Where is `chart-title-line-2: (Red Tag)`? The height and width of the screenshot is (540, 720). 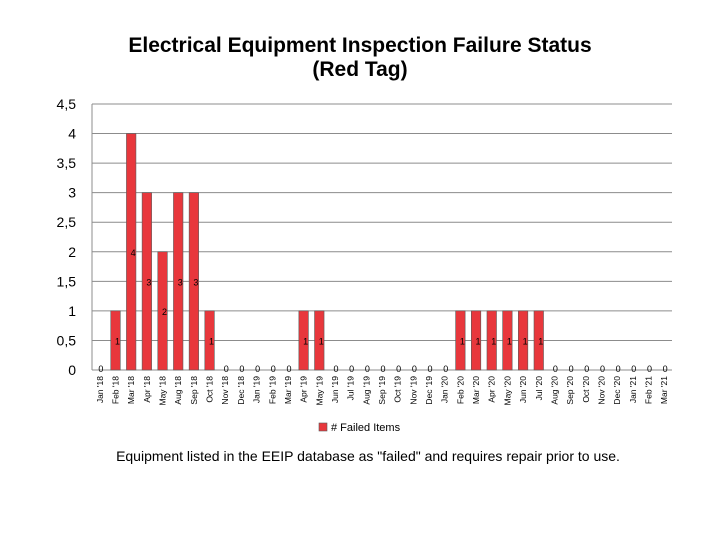 chart-title-line-2: (Red Tag) is located at coordinates (360, 69).